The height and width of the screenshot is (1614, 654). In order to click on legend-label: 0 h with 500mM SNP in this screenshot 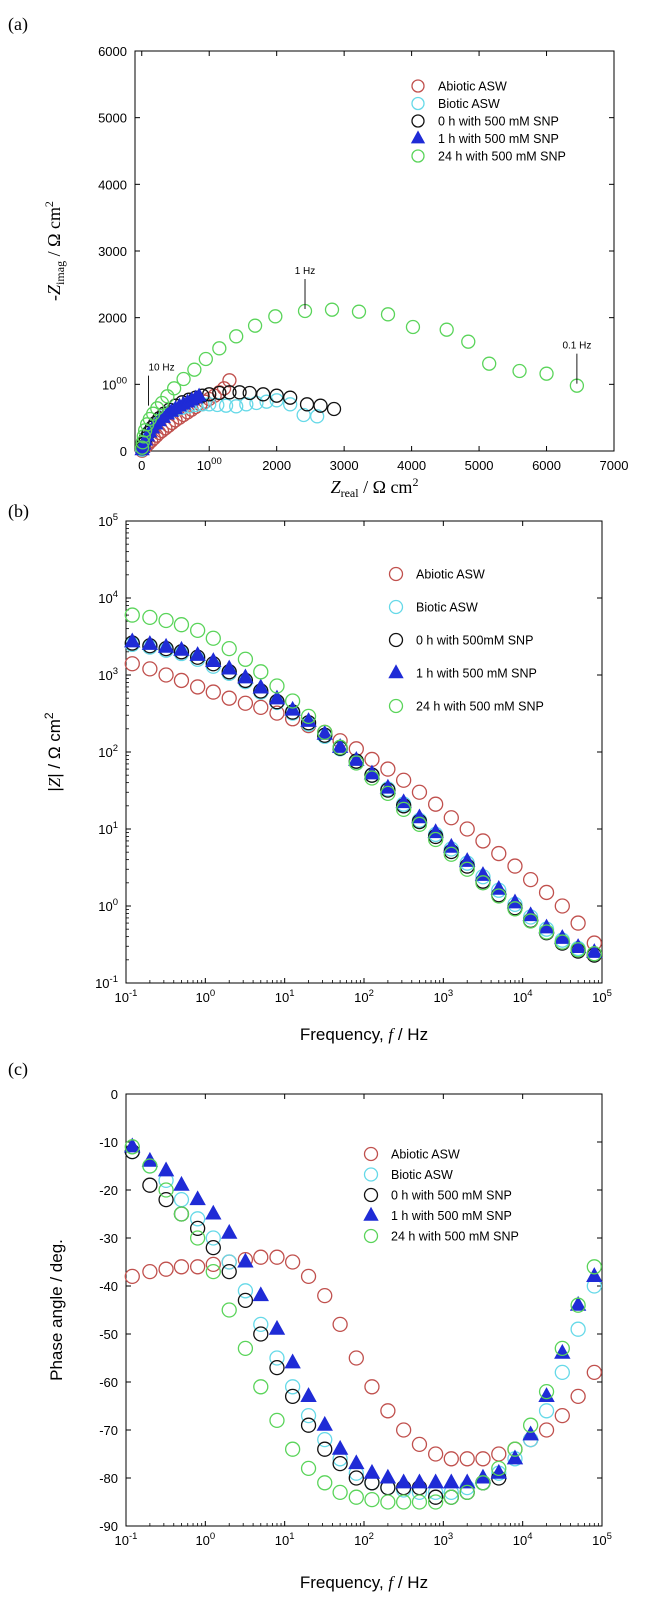, I will do `click(474, 641)`.